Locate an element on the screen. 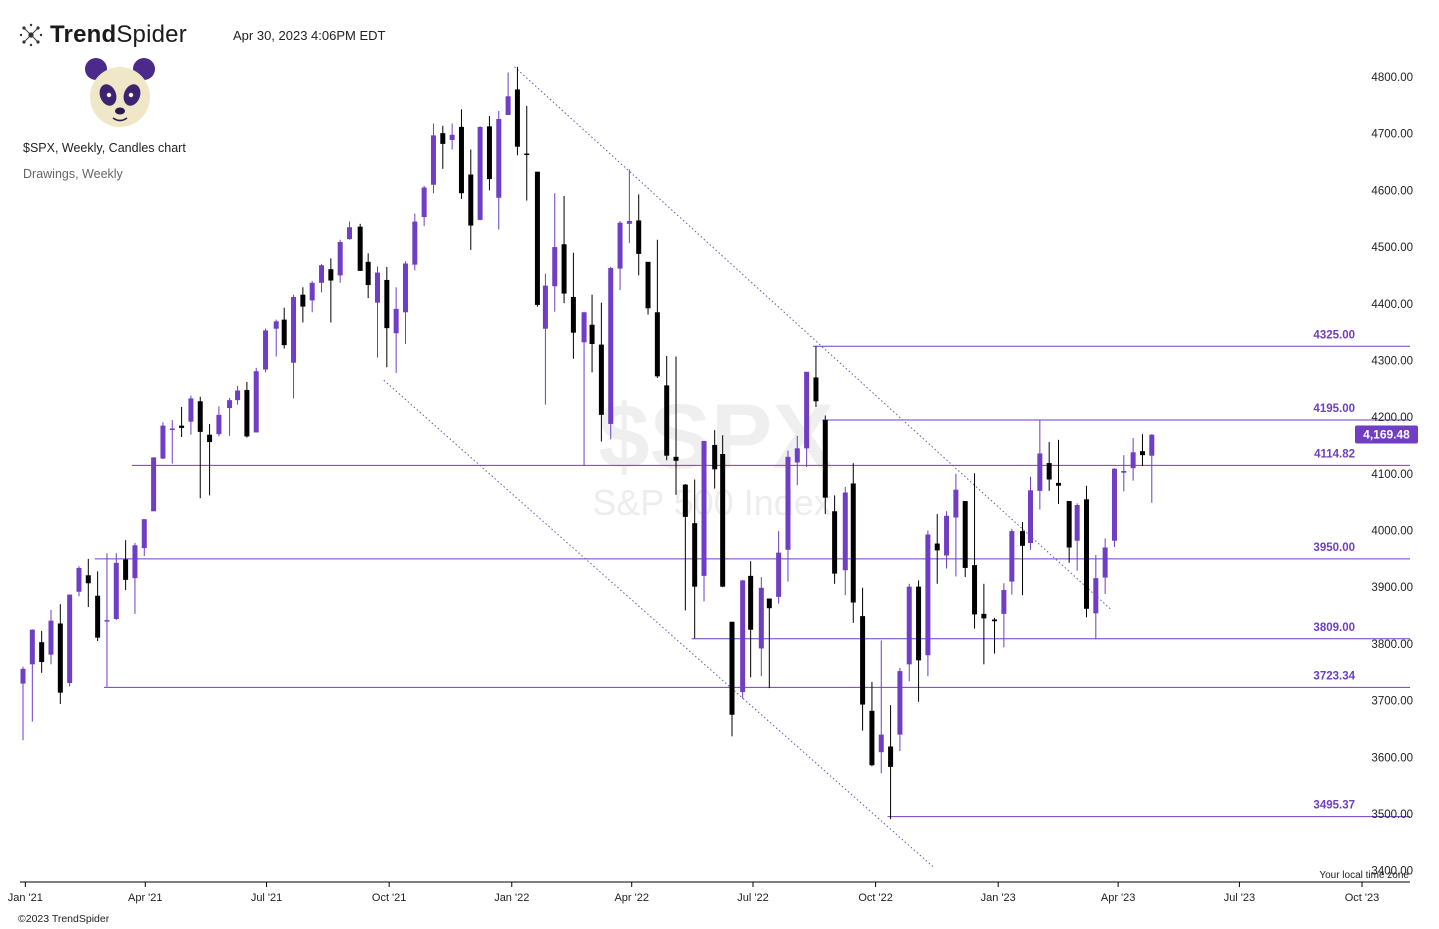 This screenshot has width=1439, height=929. last-price-label: 4,169.48 is located at coordinates (1386, 434).